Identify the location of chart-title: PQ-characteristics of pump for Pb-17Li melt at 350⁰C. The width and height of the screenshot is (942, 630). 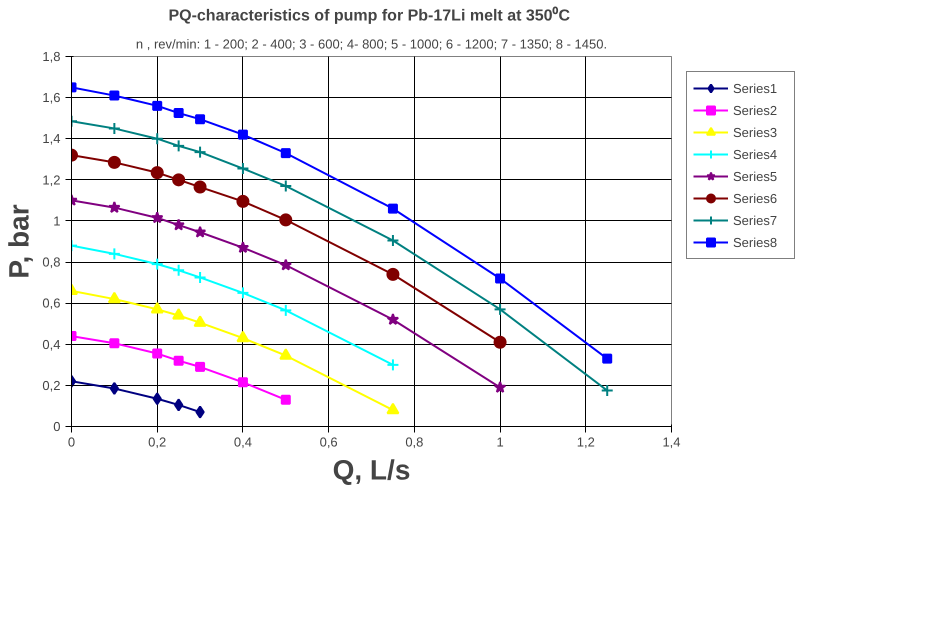
(369, 15).